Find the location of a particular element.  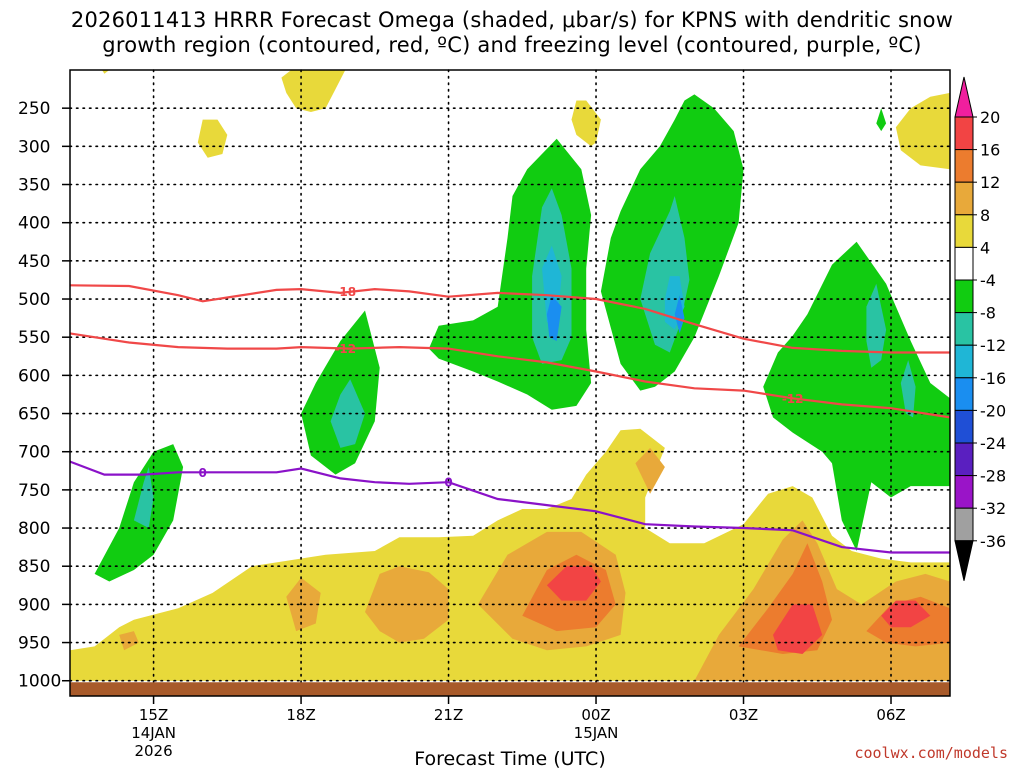

colorbar-label-9: -16 is located at coordinates (993, 378).